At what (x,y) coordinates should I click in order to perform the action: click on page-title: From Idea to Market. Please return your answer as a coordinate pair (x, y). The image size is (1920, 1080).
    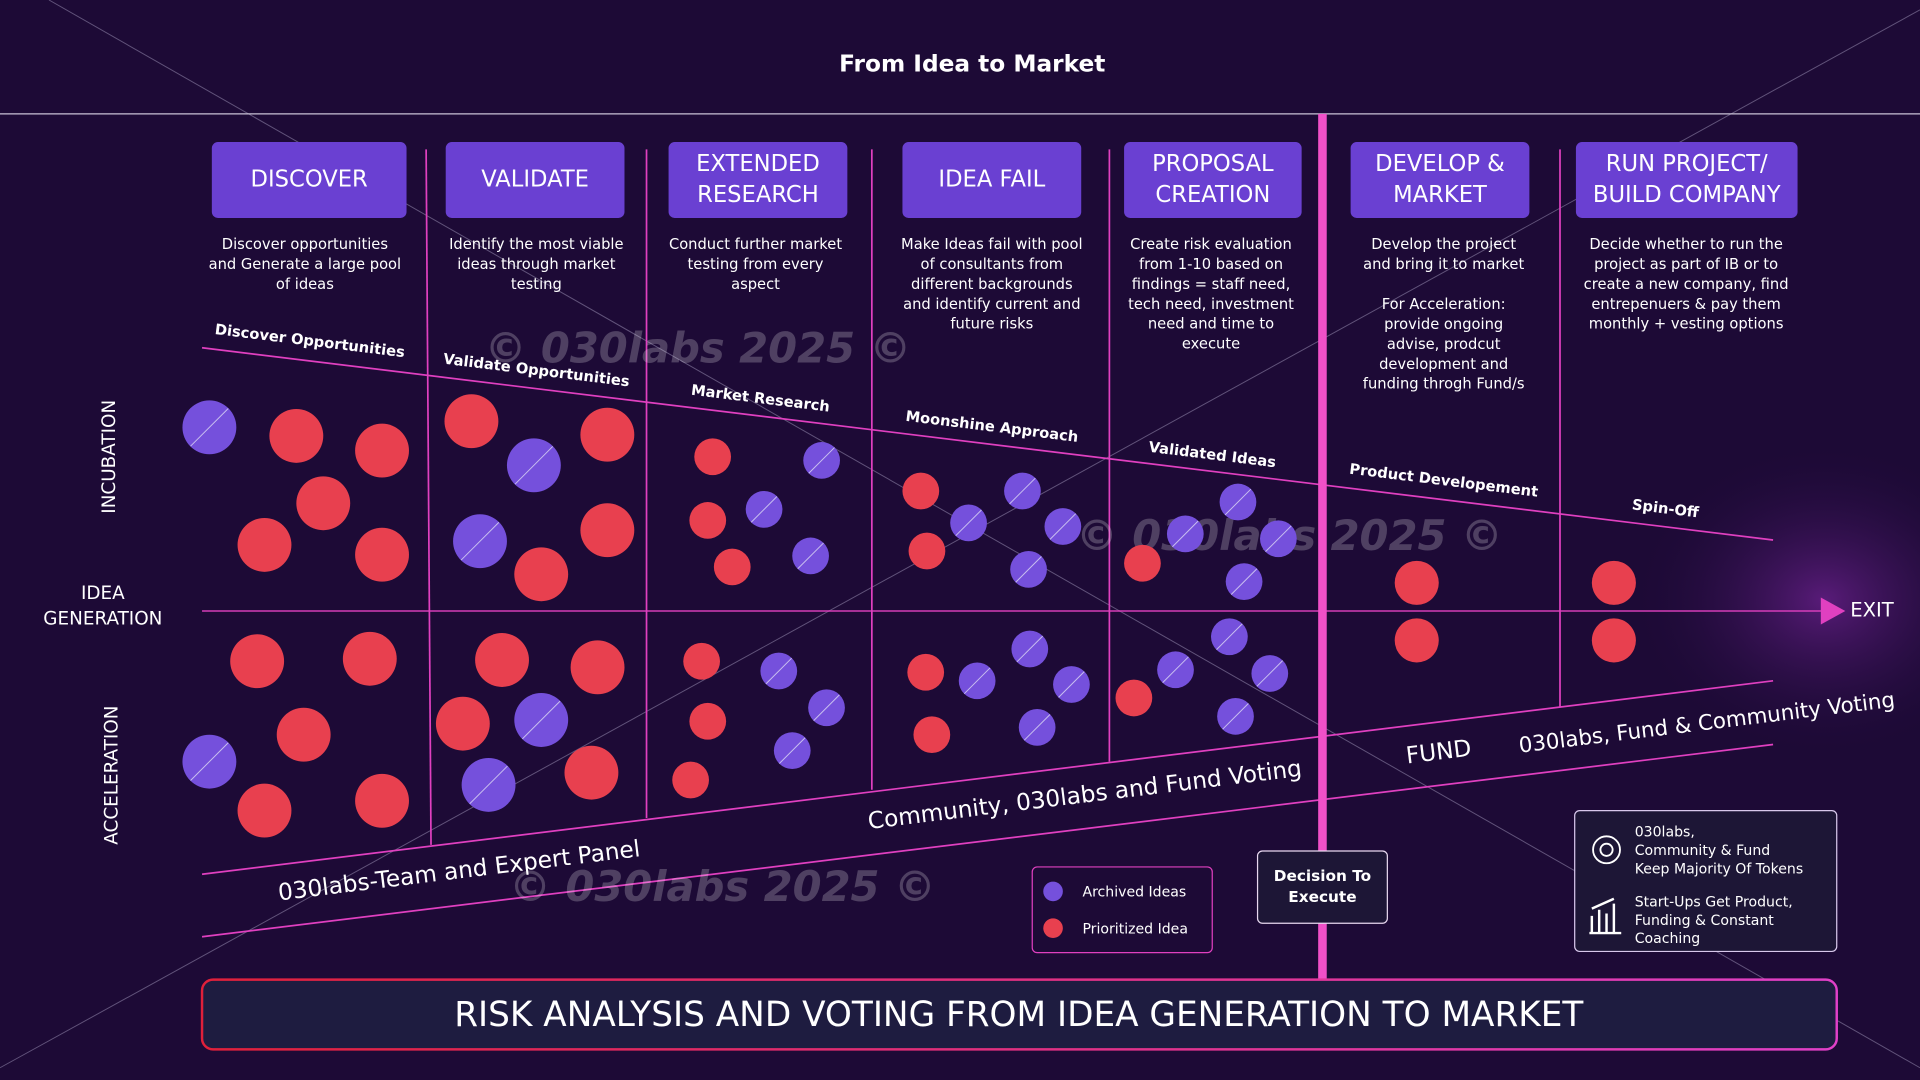
    Looking at the image, I should click on (972, 63).